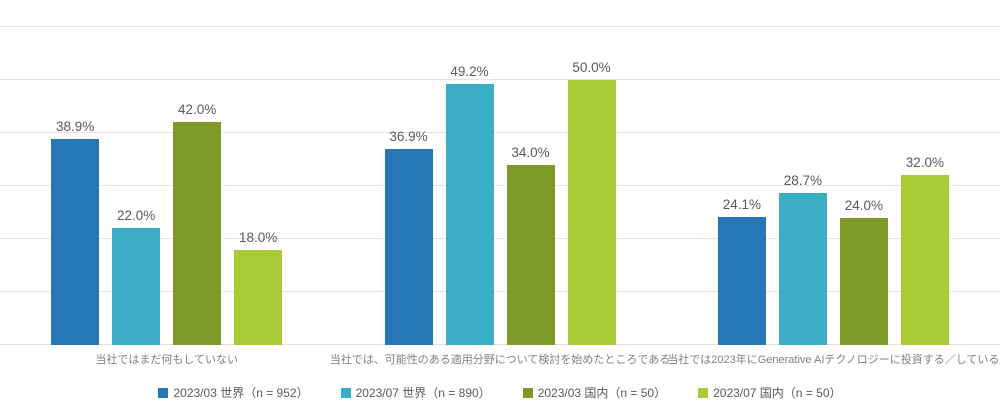 The image size is (1000, 414). Describe the element at coordinates (833, 250) in the screenshot. I see `bar-group-2: 24.1% 28.7% 24.0% 32.0%` at that location.